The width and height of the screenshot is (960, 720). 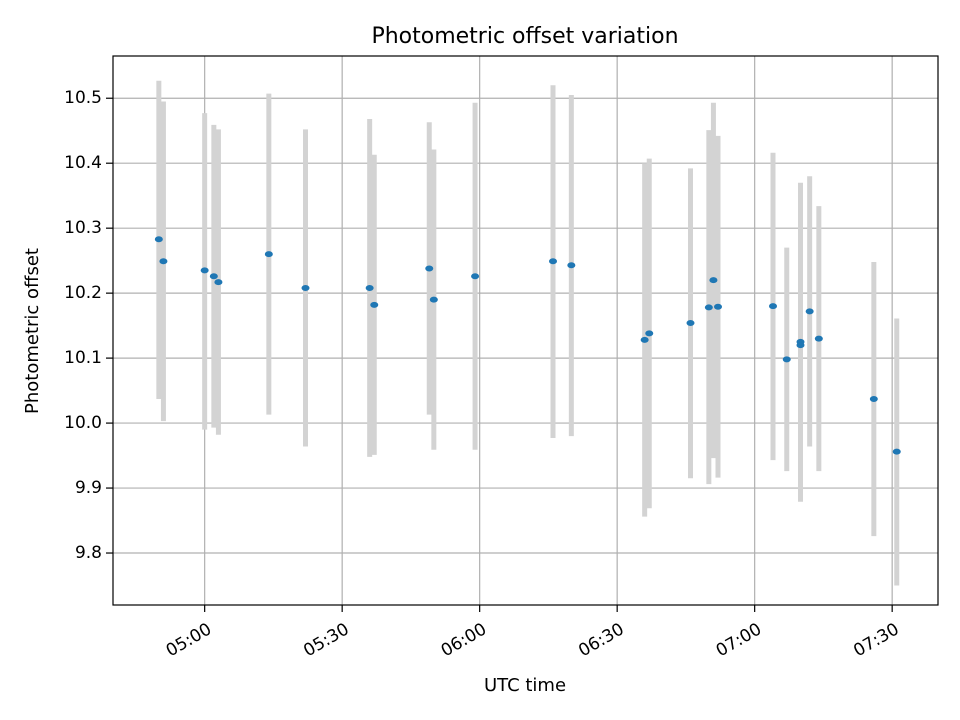 I want to click on y-tick-label: 9.9, so click(x=88, y=488).